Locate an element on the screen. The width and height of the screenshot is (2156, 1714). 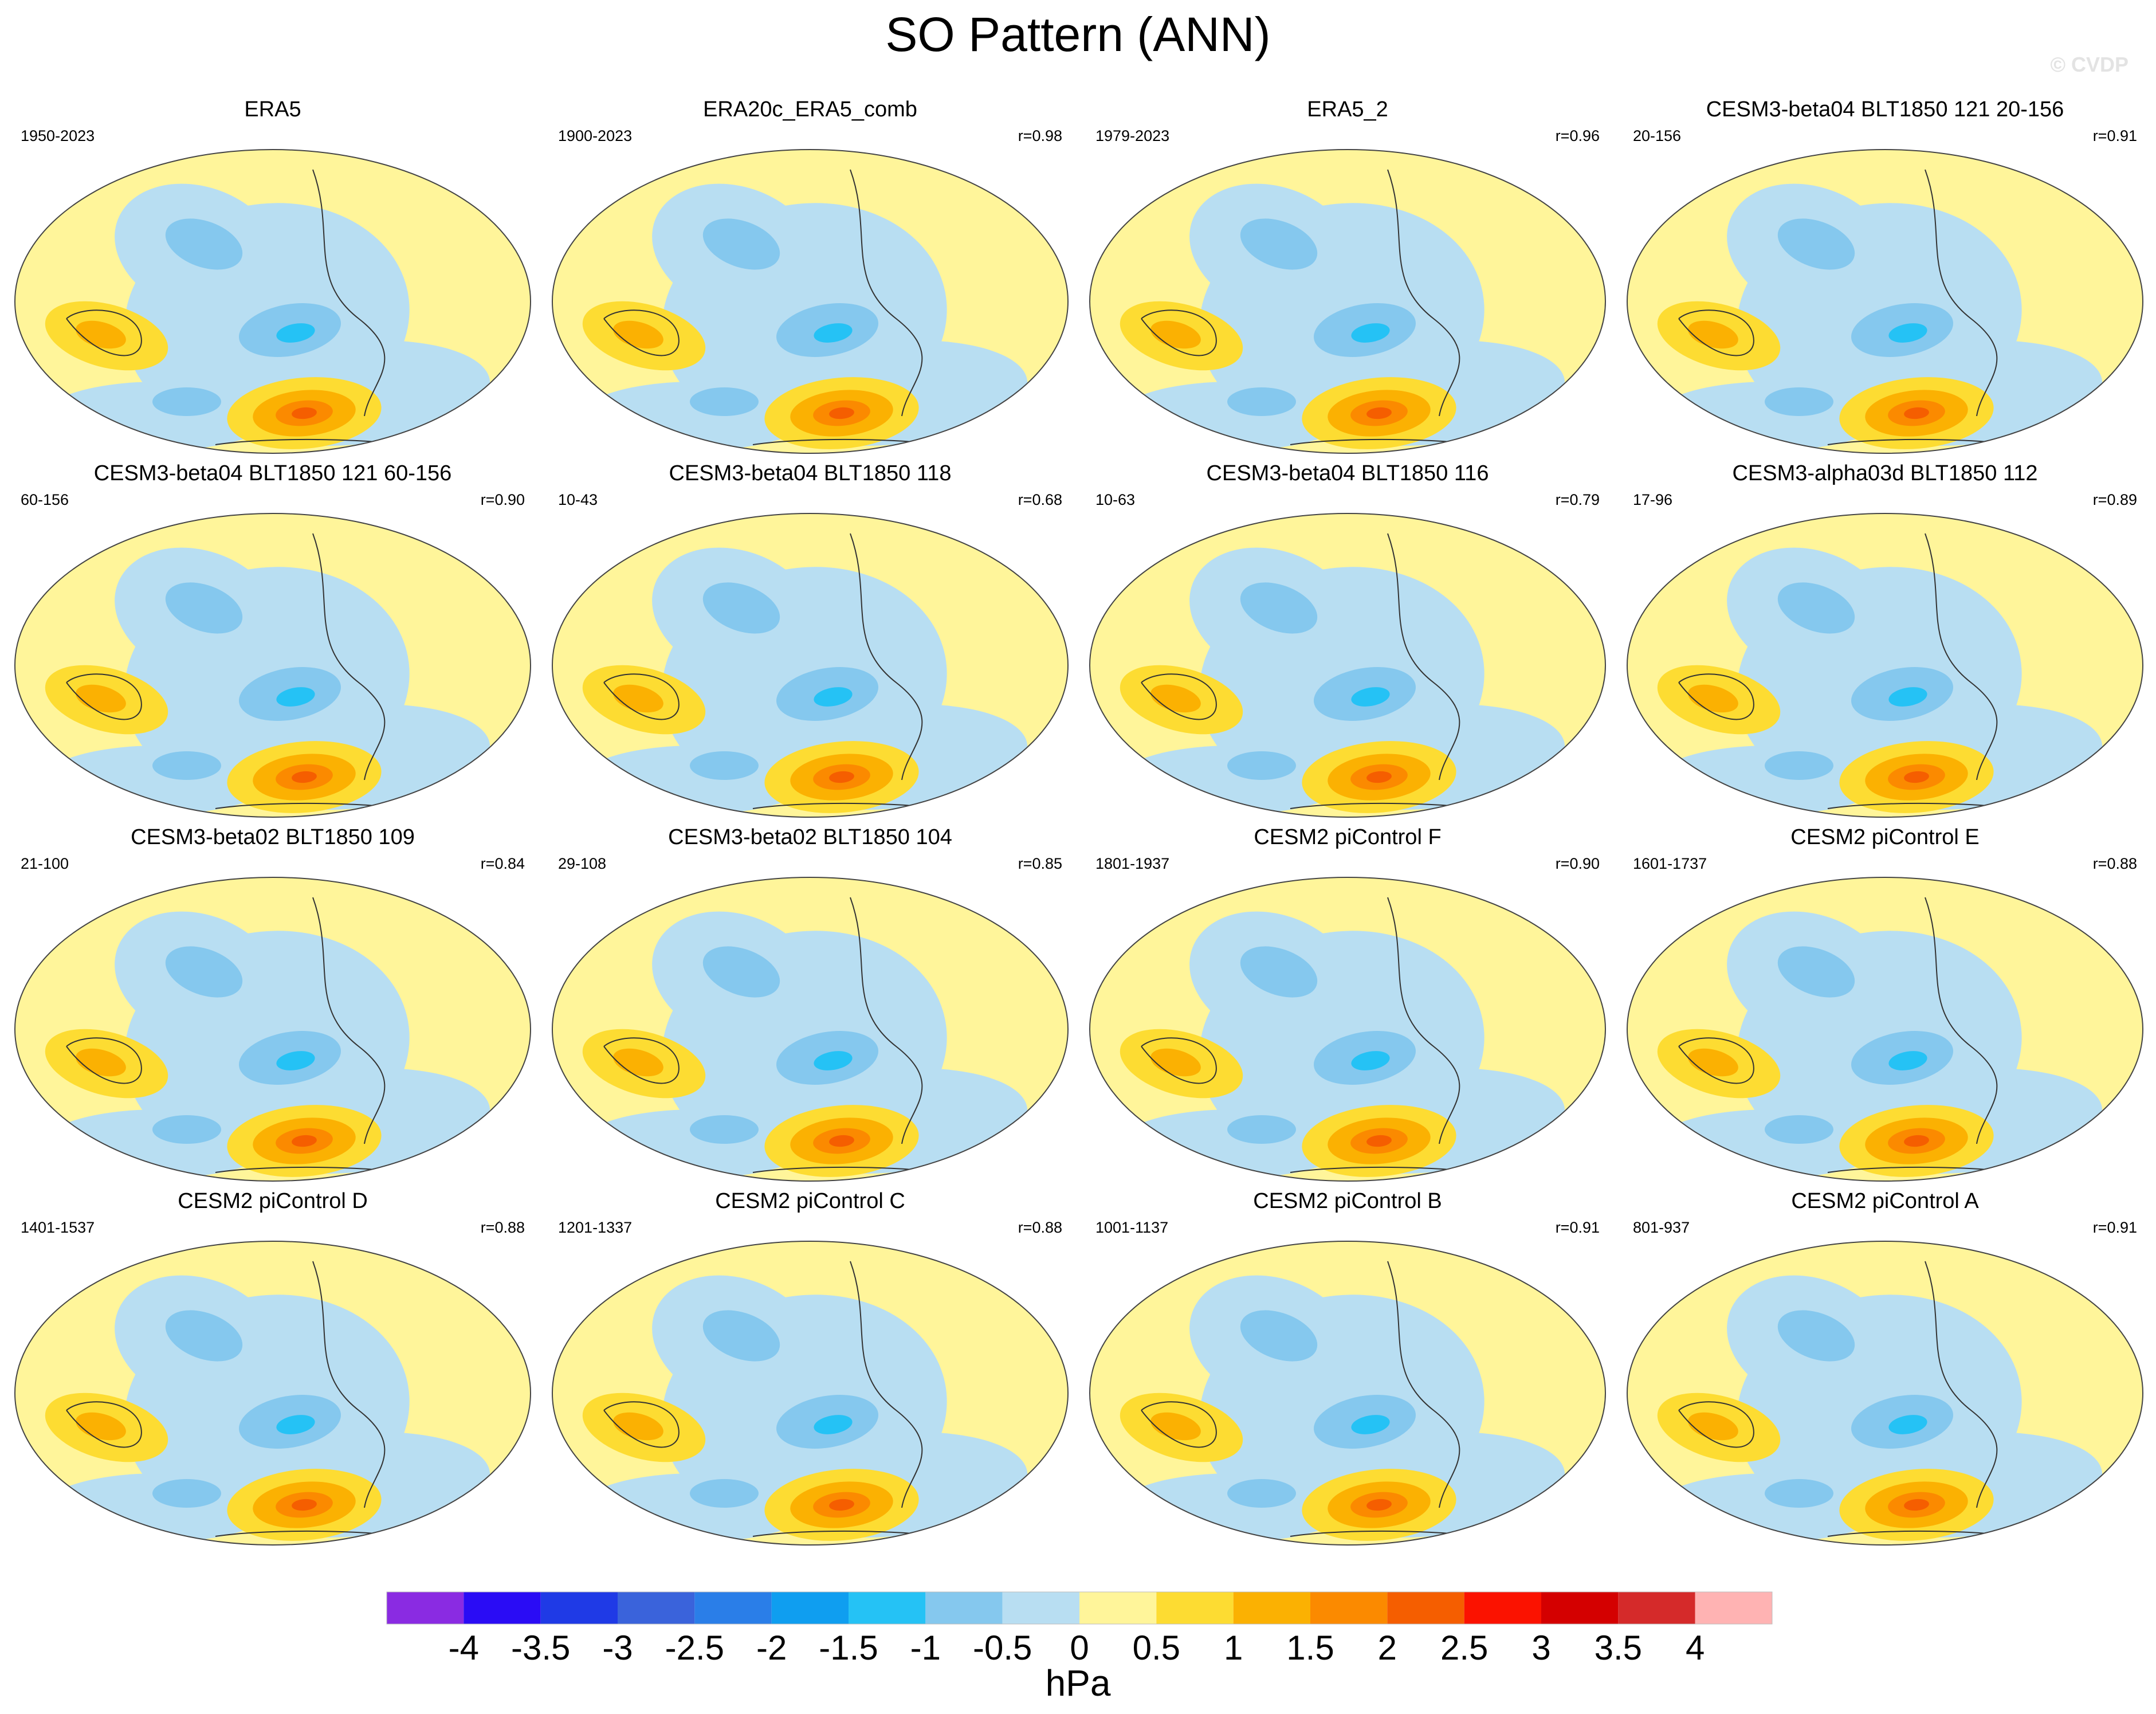
panel-years: 17-96 is located at coordinates (1653, 499).